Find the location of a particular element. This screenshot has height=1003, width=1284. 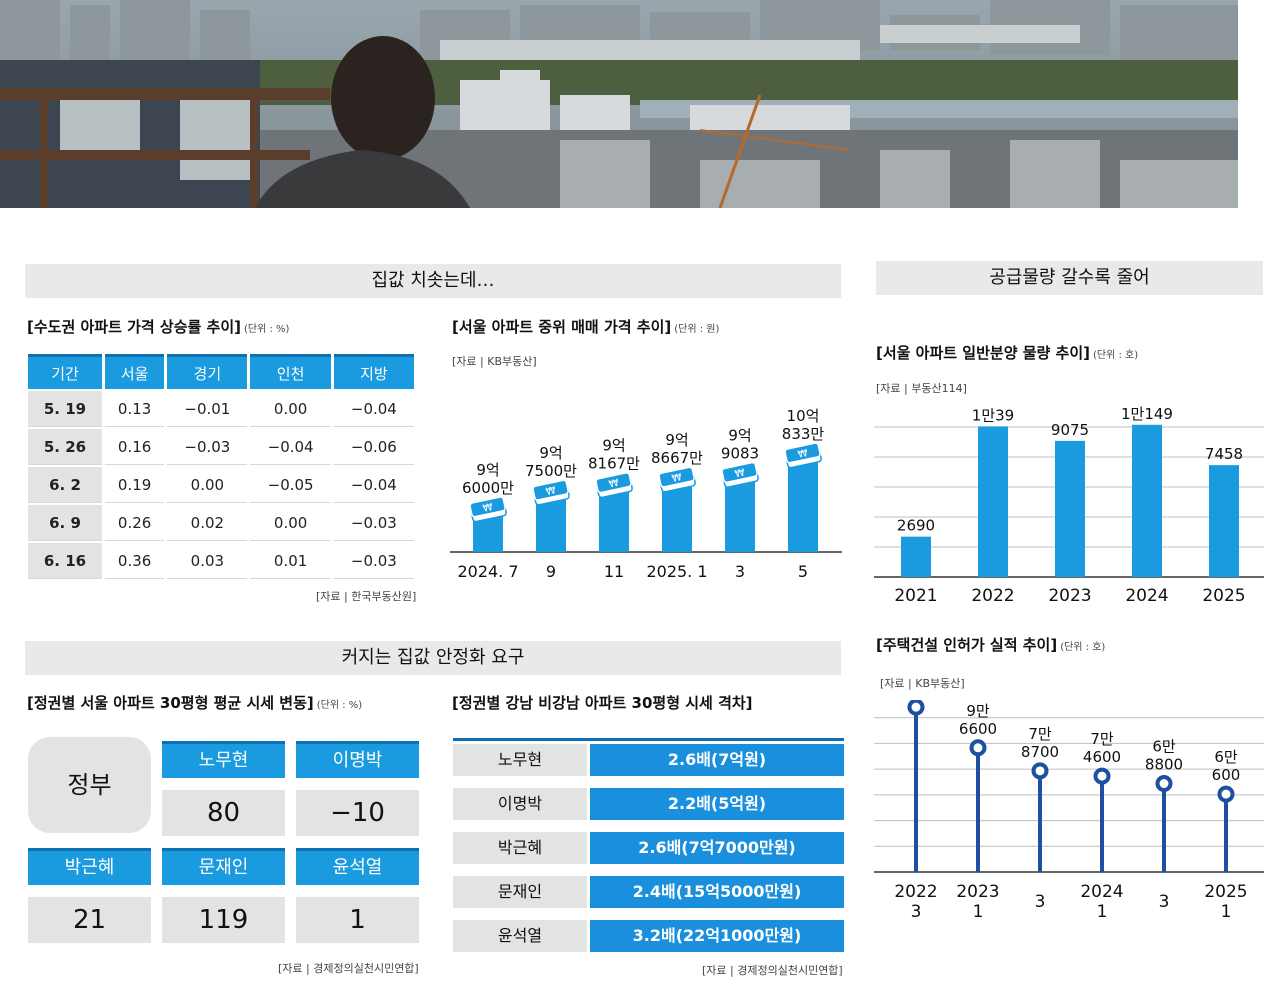

data-label: 833만 is located at coordinates (803, 434).